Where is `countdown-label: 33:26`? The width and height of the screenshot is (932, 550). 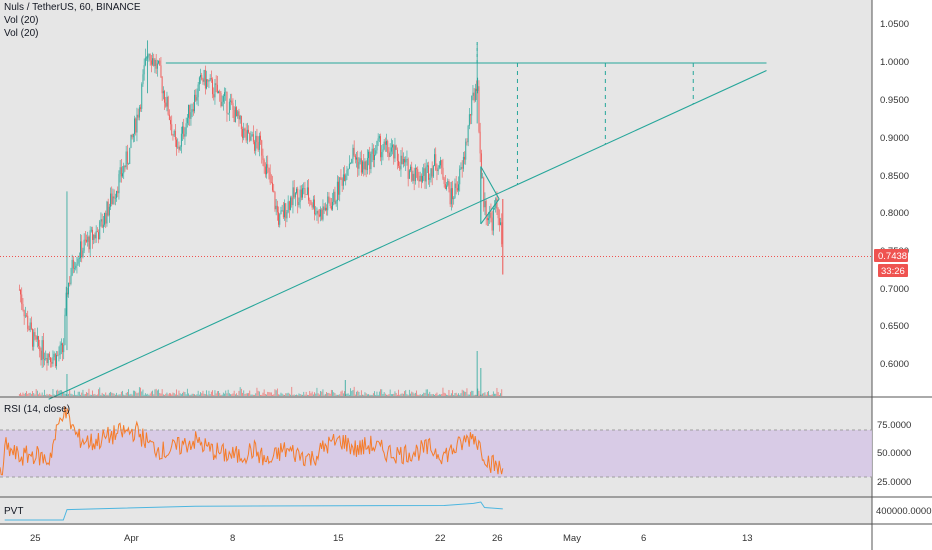 countdown-label: 33:26 is located at coordinates (893, 271).